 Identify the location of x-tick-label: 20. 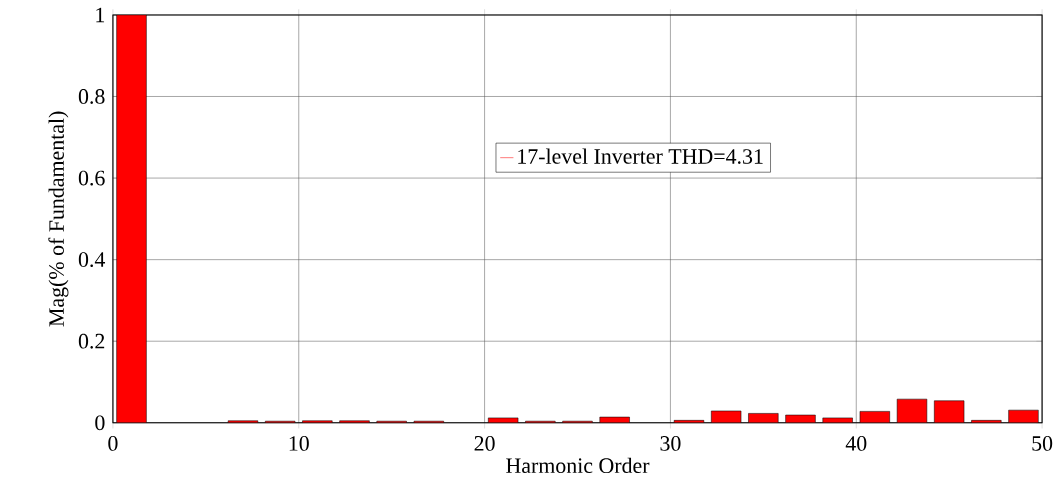
(484, 443).